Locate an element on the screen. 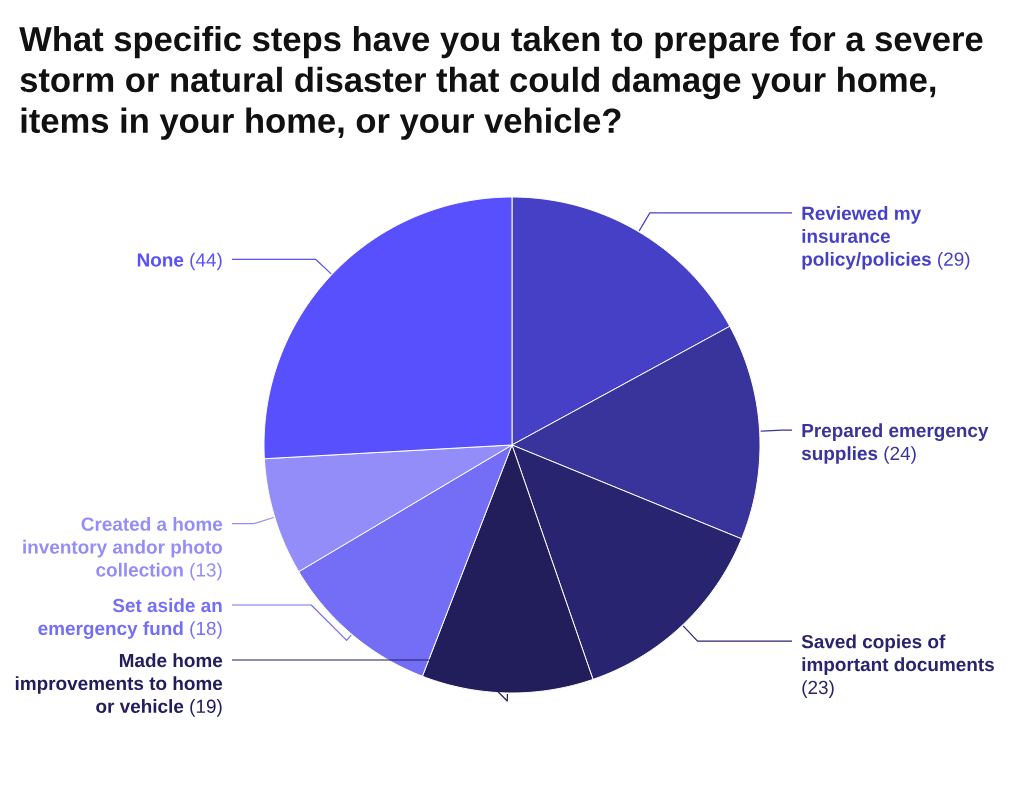 The image size is (1024, 789). data-label: (44) is located at coordinates (206, 261).